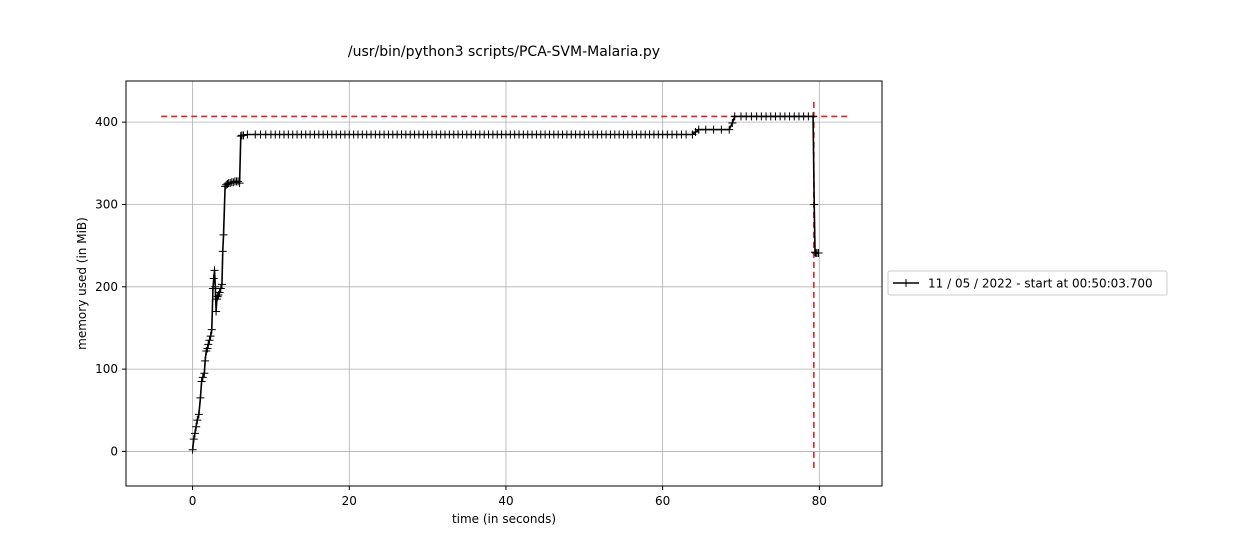 This screenshot has height=540, width=1260. Describe the element at coordinates (114, 451) in the screenshot. I see `y-tick-label: 0` at that location.